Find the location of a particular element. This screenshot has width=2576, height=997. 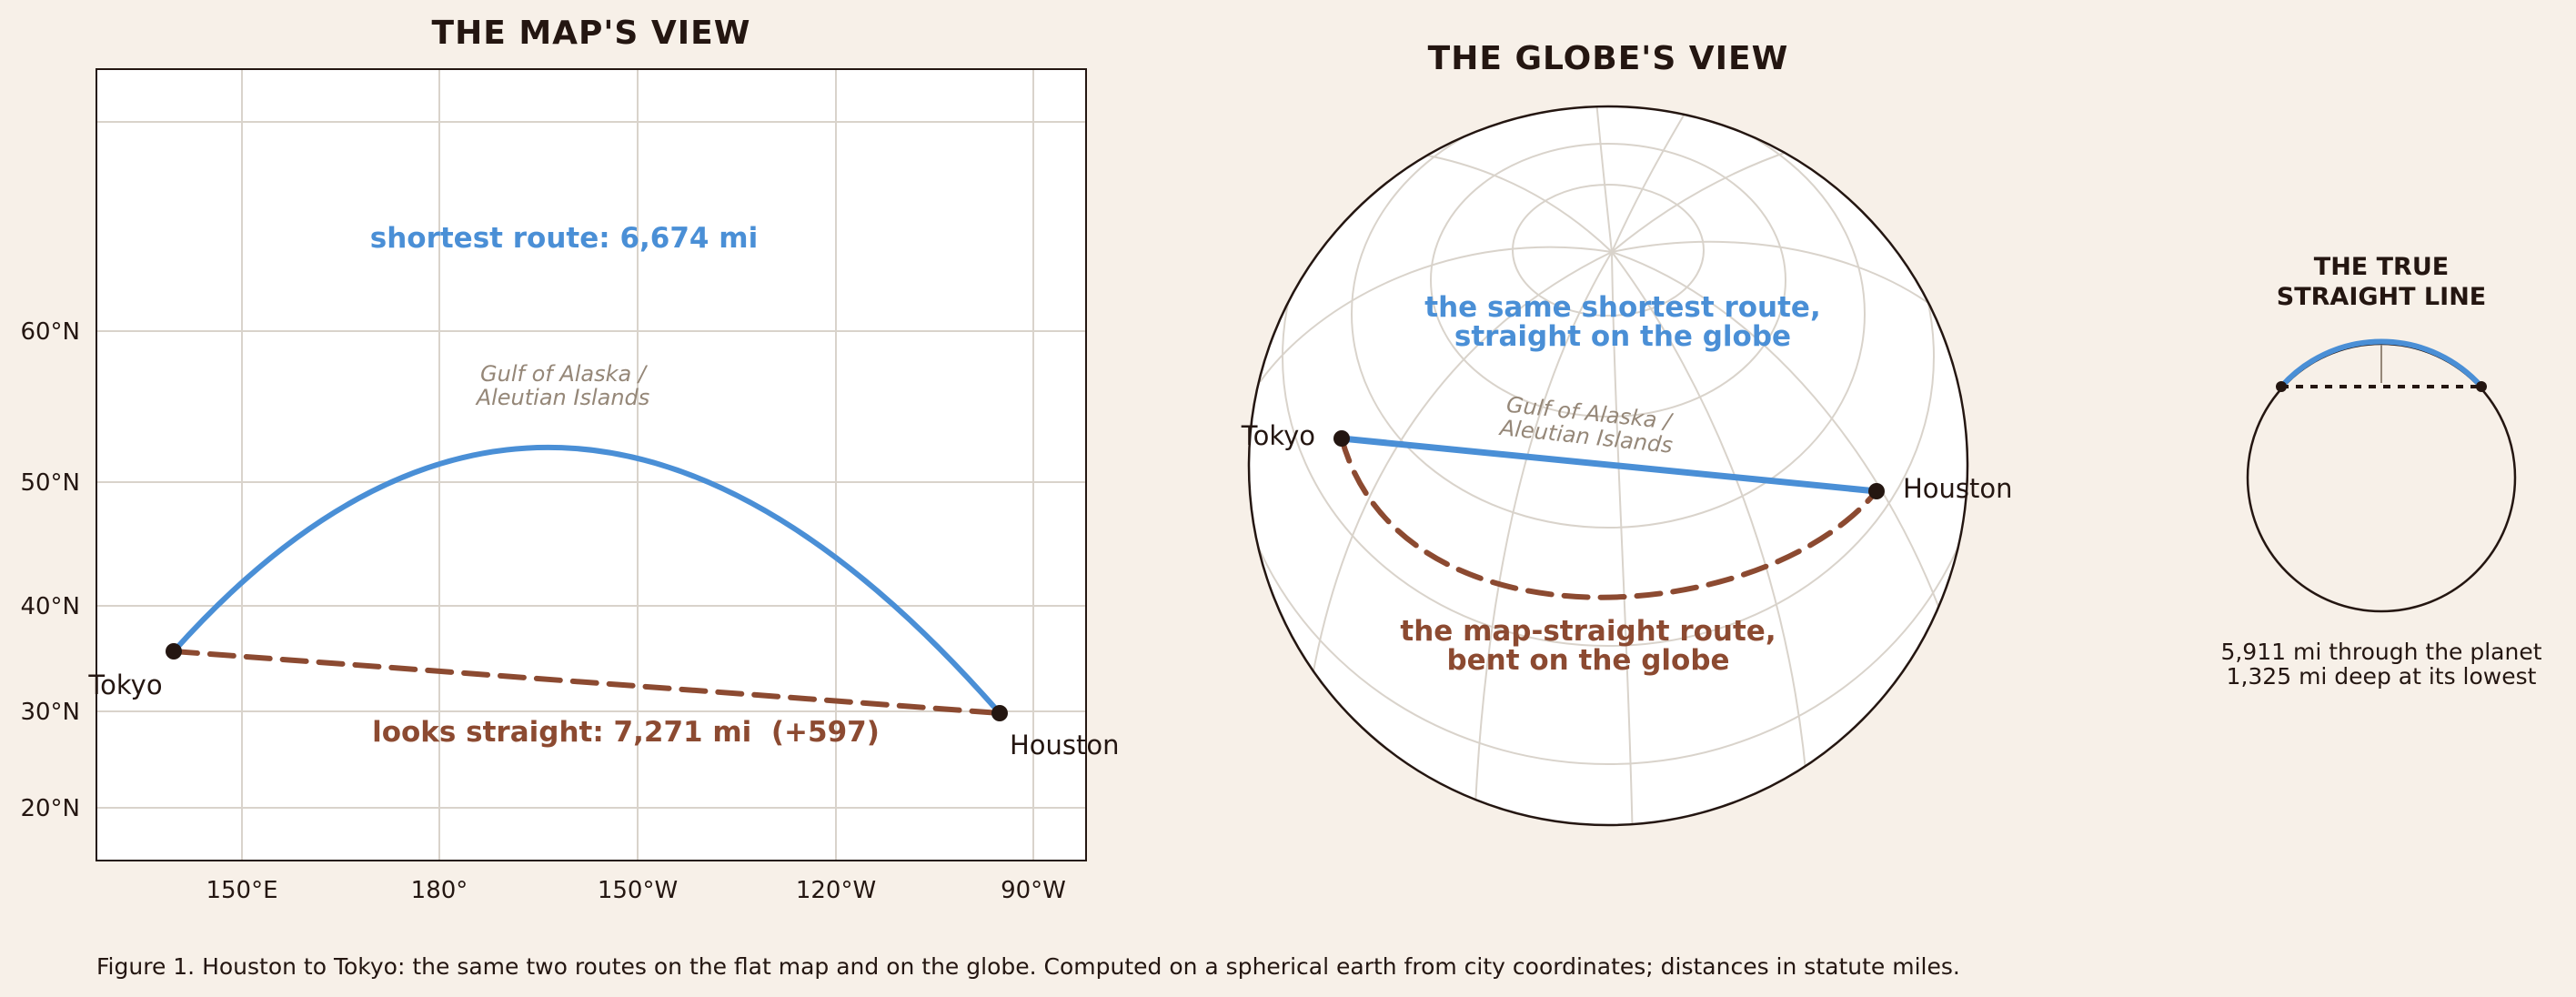

map-region-label-line2: Aleutian Islands is located at coordinates (562, 397).